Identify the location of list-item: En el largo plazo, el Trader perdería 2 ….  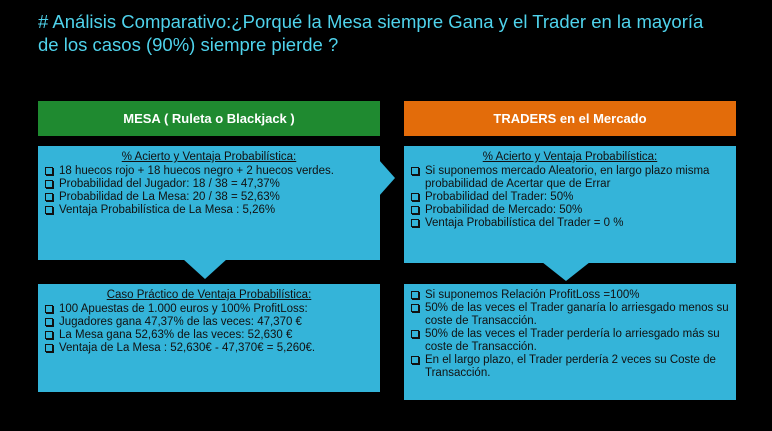
(570, 367).